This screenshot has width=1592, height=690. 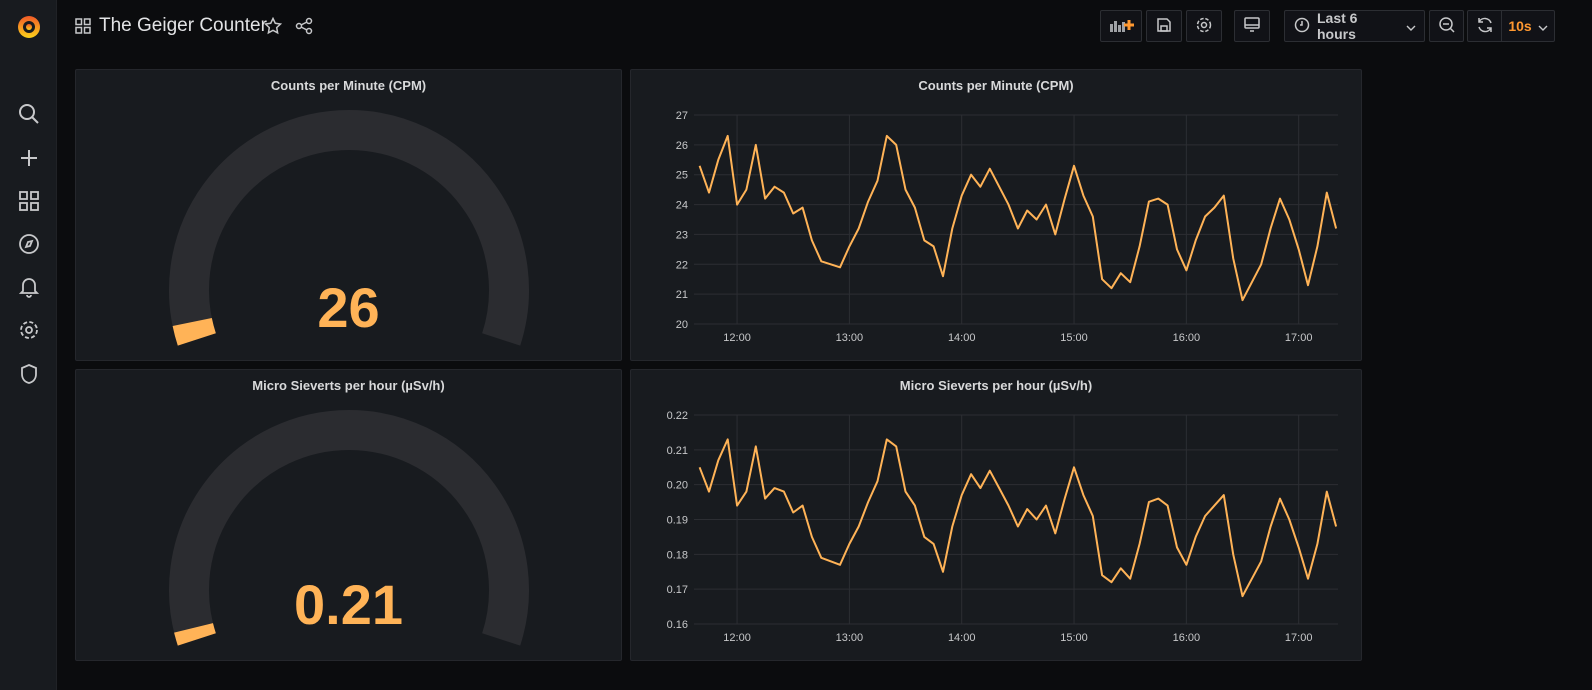 What do you see at coordinates (677, 451) in the screenshot?
I see `y-tick-label: 0.21` at bounding box center [677, 451].